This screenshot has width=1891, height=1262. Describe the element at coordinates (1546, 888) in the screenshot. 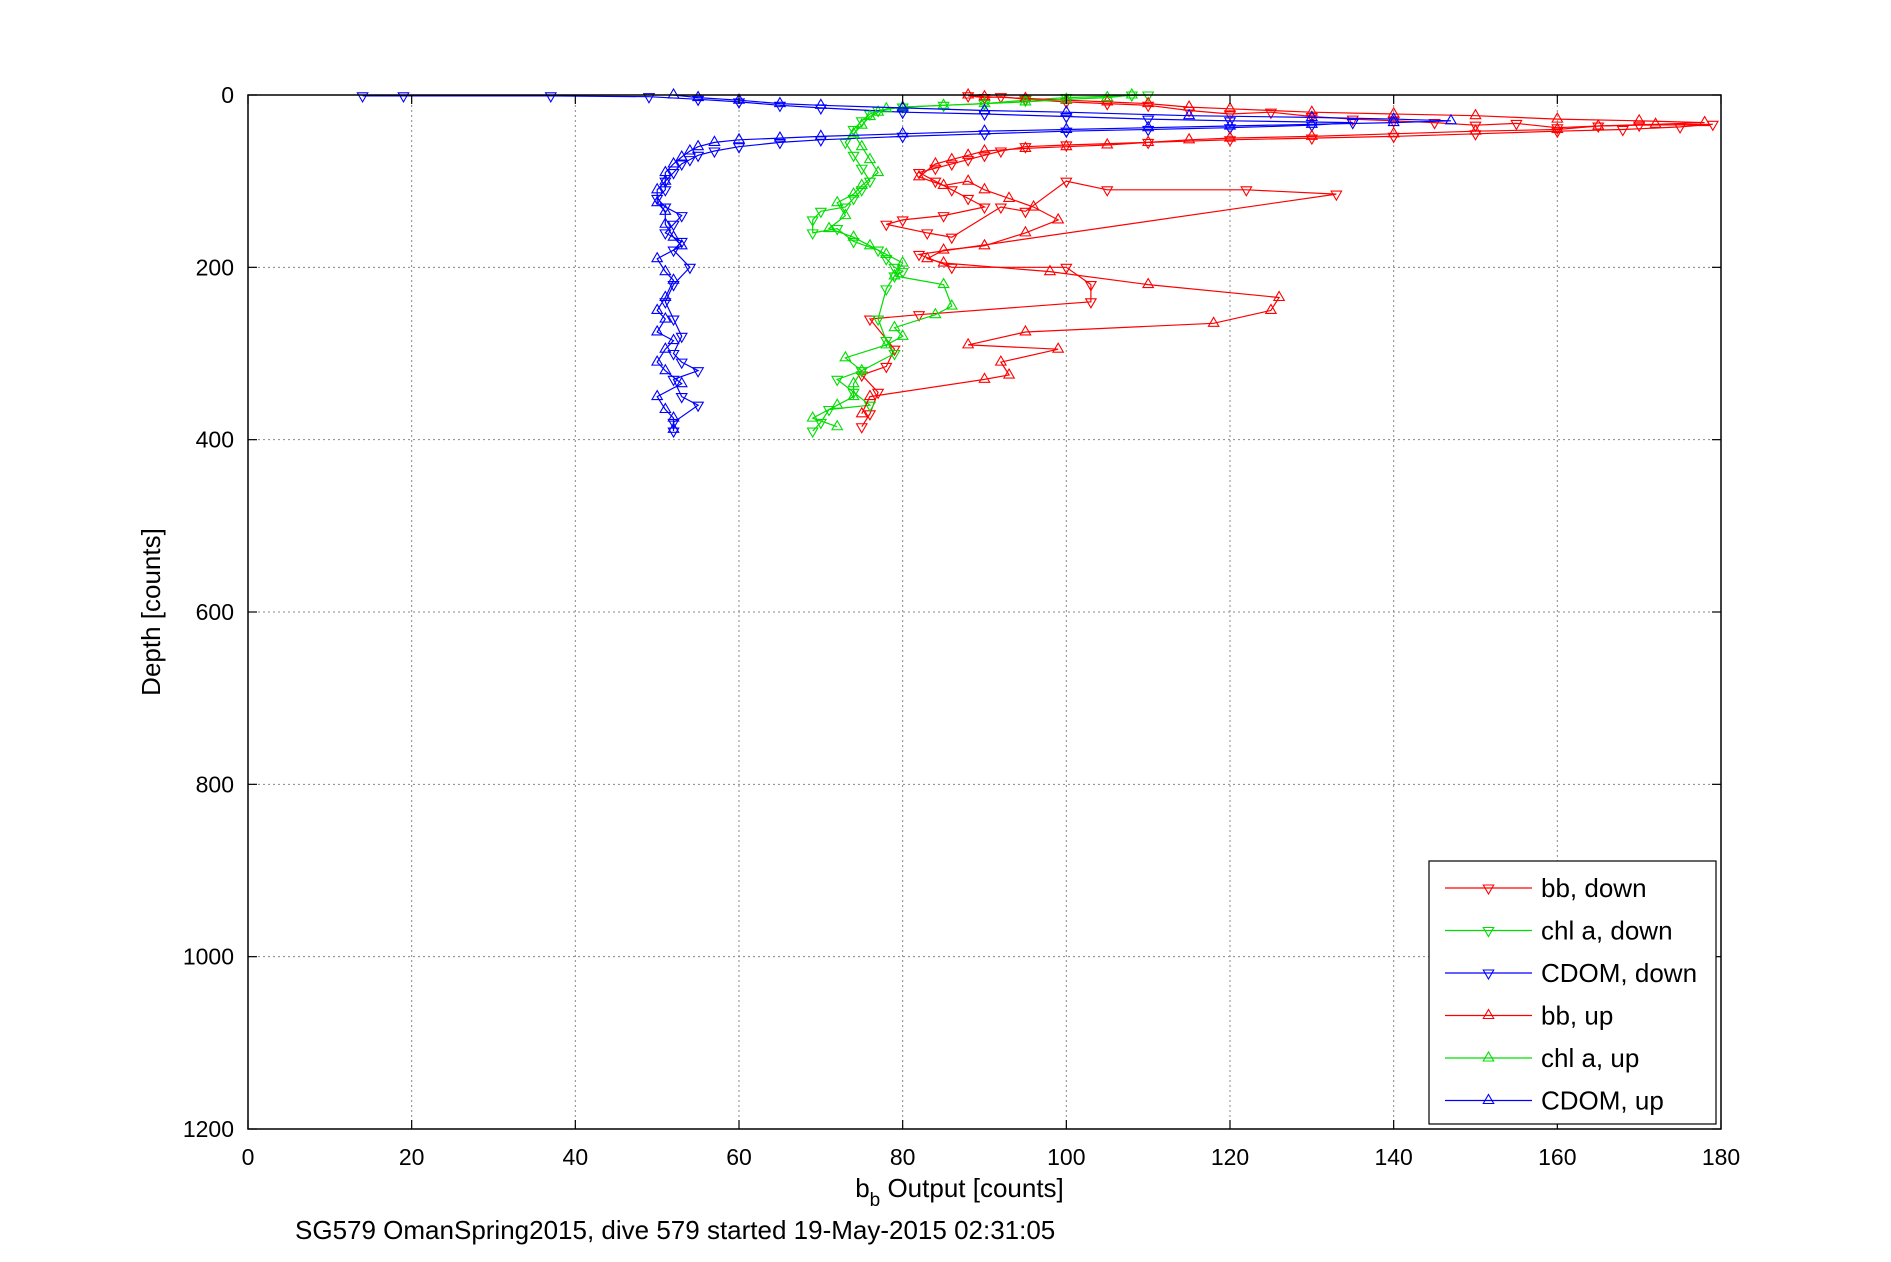

I see `legend-item: bb, down` at that location.